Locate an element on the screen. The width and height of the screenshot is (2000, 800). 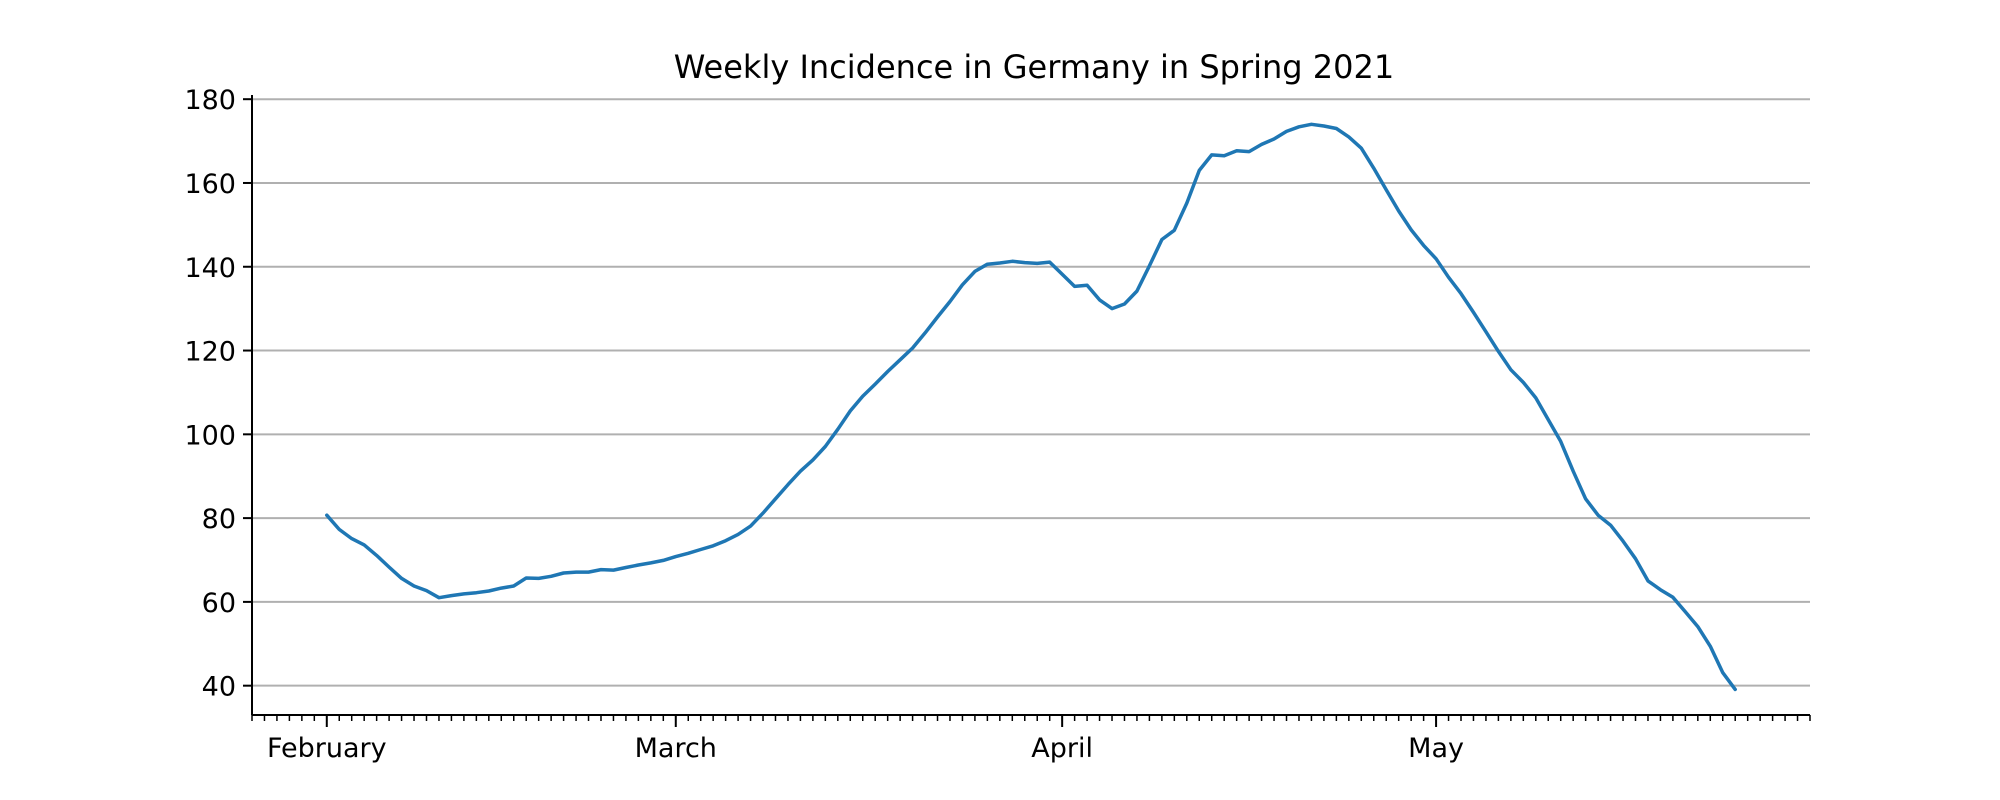
y-tick-label: 160 is located at coordinates (210, 184).